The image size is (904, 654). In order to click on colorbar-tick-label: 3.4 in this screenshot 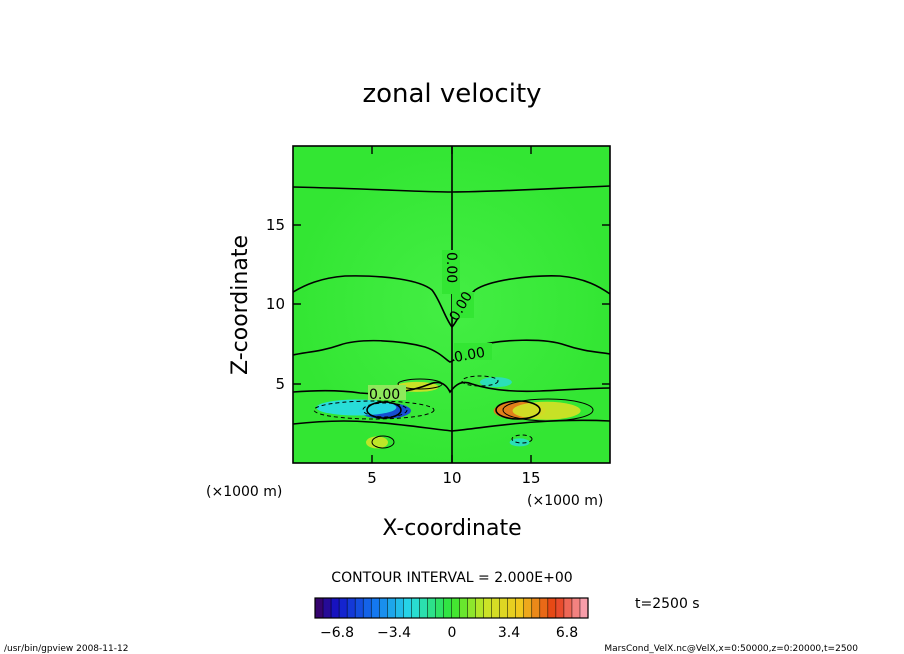, I will do `click(509, 633)`.